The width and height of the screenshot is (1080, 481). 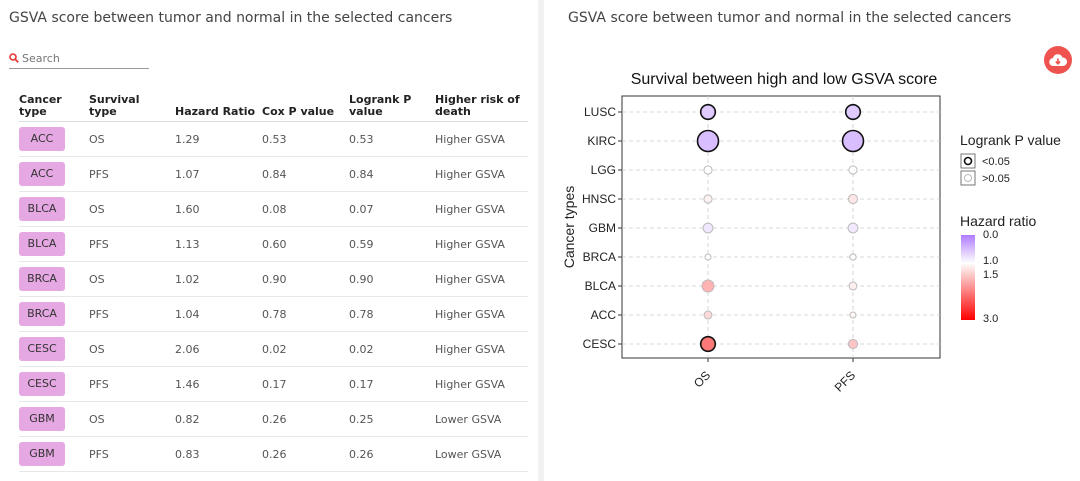 I want to click on table-row: GBM OS 0.82 0.26 0.25 Lower GSVA, so click(x=273, y=419).